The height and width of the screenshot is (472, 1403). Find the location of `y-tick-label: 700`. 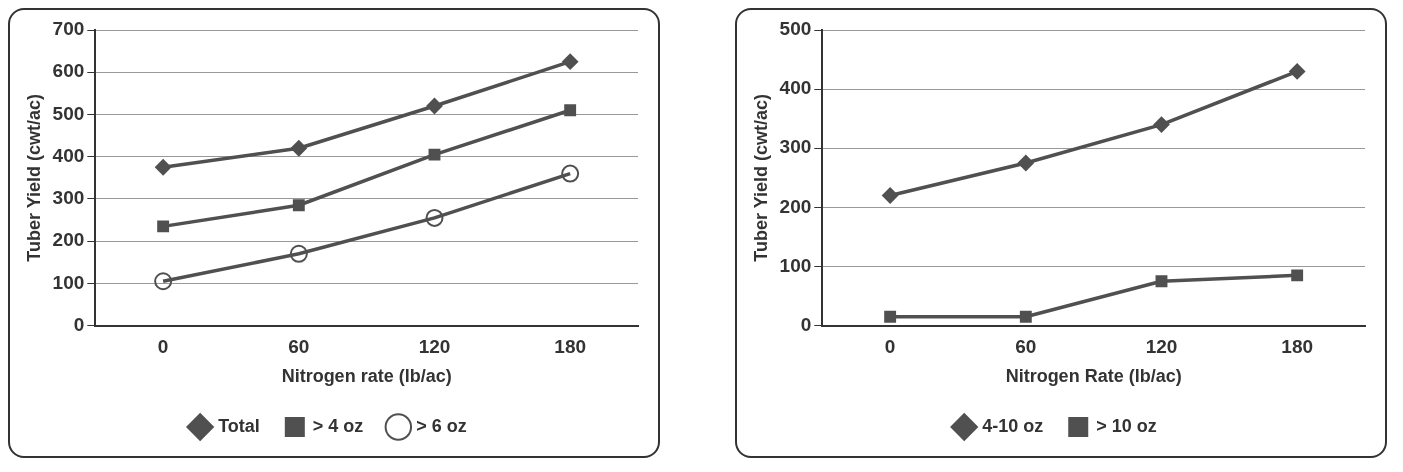

y-tick-label: 700 is located at coordinates (68, 29).